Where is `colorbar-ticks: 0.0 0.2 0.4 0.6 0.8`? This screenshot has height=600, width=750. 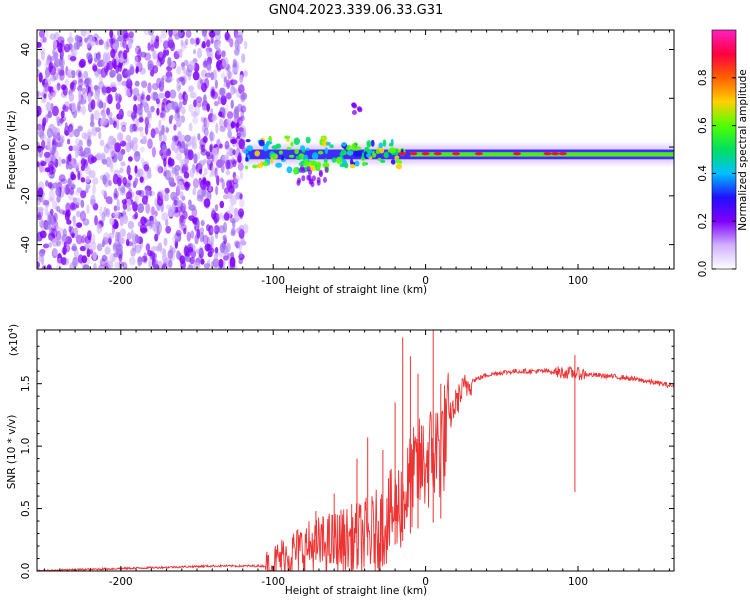 colorbar-ticks: 0.0 0.2 0.4 0.6 0.8 is located at coordinates (716, 173).